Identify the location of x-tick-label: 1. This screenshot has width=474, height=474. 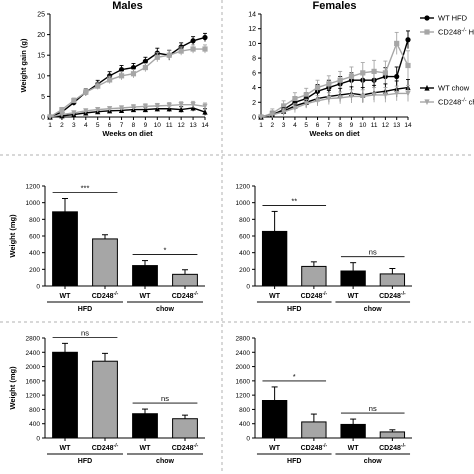
(261, 125).